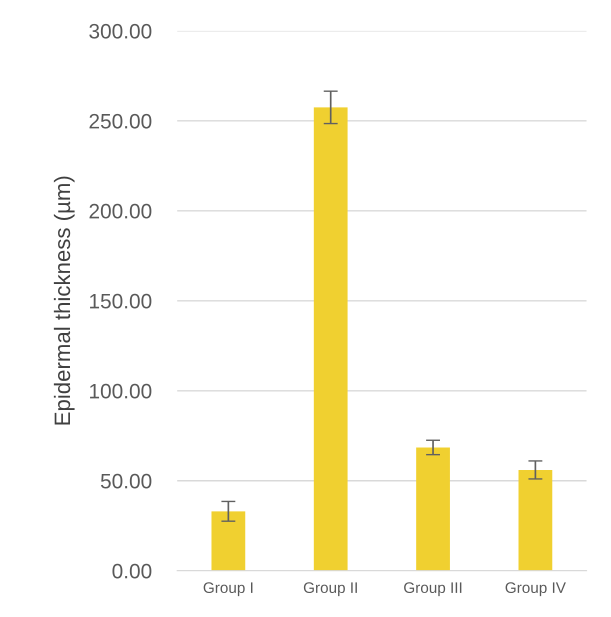 Image resolution: width=611 pixels, height=617 pixels. Describe the element at coordinates (121, 121) in the screenshot. I see `y-tick-label: 250.00` at that location.